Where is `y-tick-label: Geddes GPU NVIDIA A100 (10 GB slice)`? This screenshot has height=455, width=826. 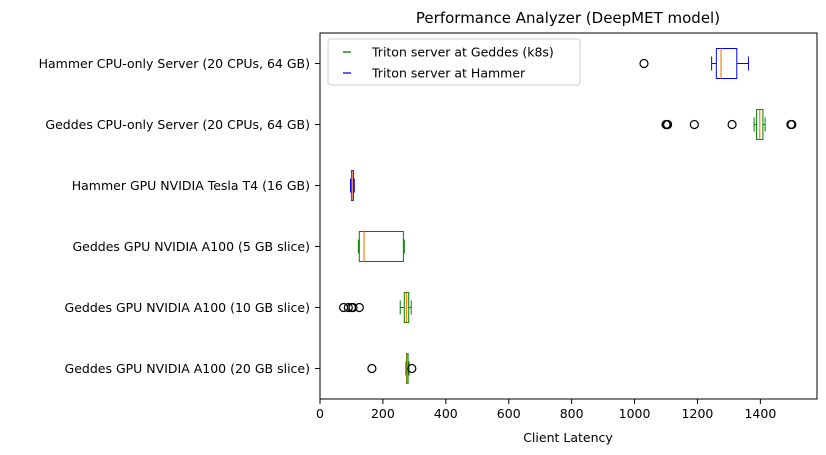 y-tick-label: Geddes GPU NVIDIA A100 (10 GB slice) is located at coordinates (187, 307).